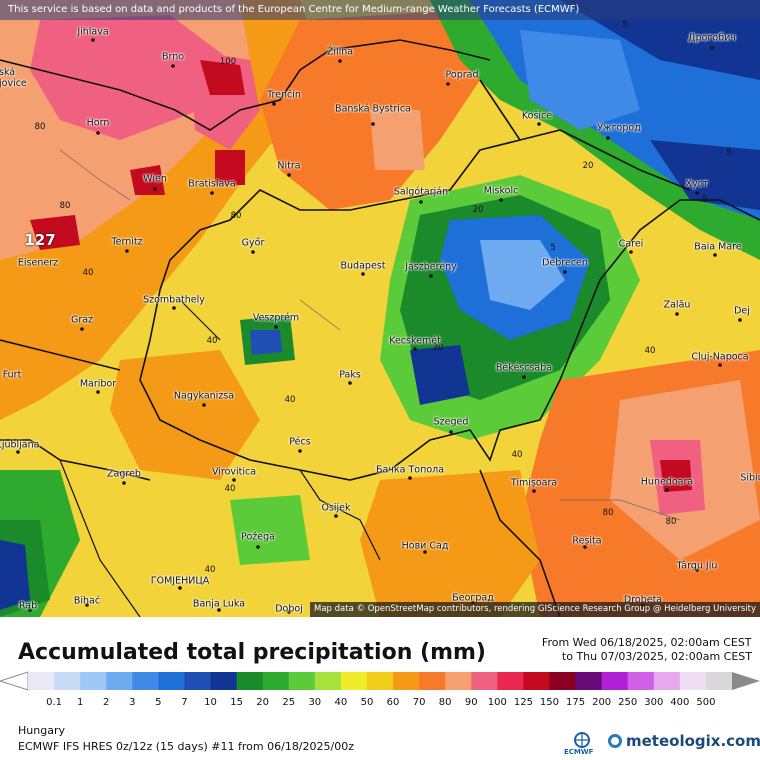  Describe the element at coordinates (341, 702) in the screenshot. I see `colorbar-tick-label: 40` at that location.